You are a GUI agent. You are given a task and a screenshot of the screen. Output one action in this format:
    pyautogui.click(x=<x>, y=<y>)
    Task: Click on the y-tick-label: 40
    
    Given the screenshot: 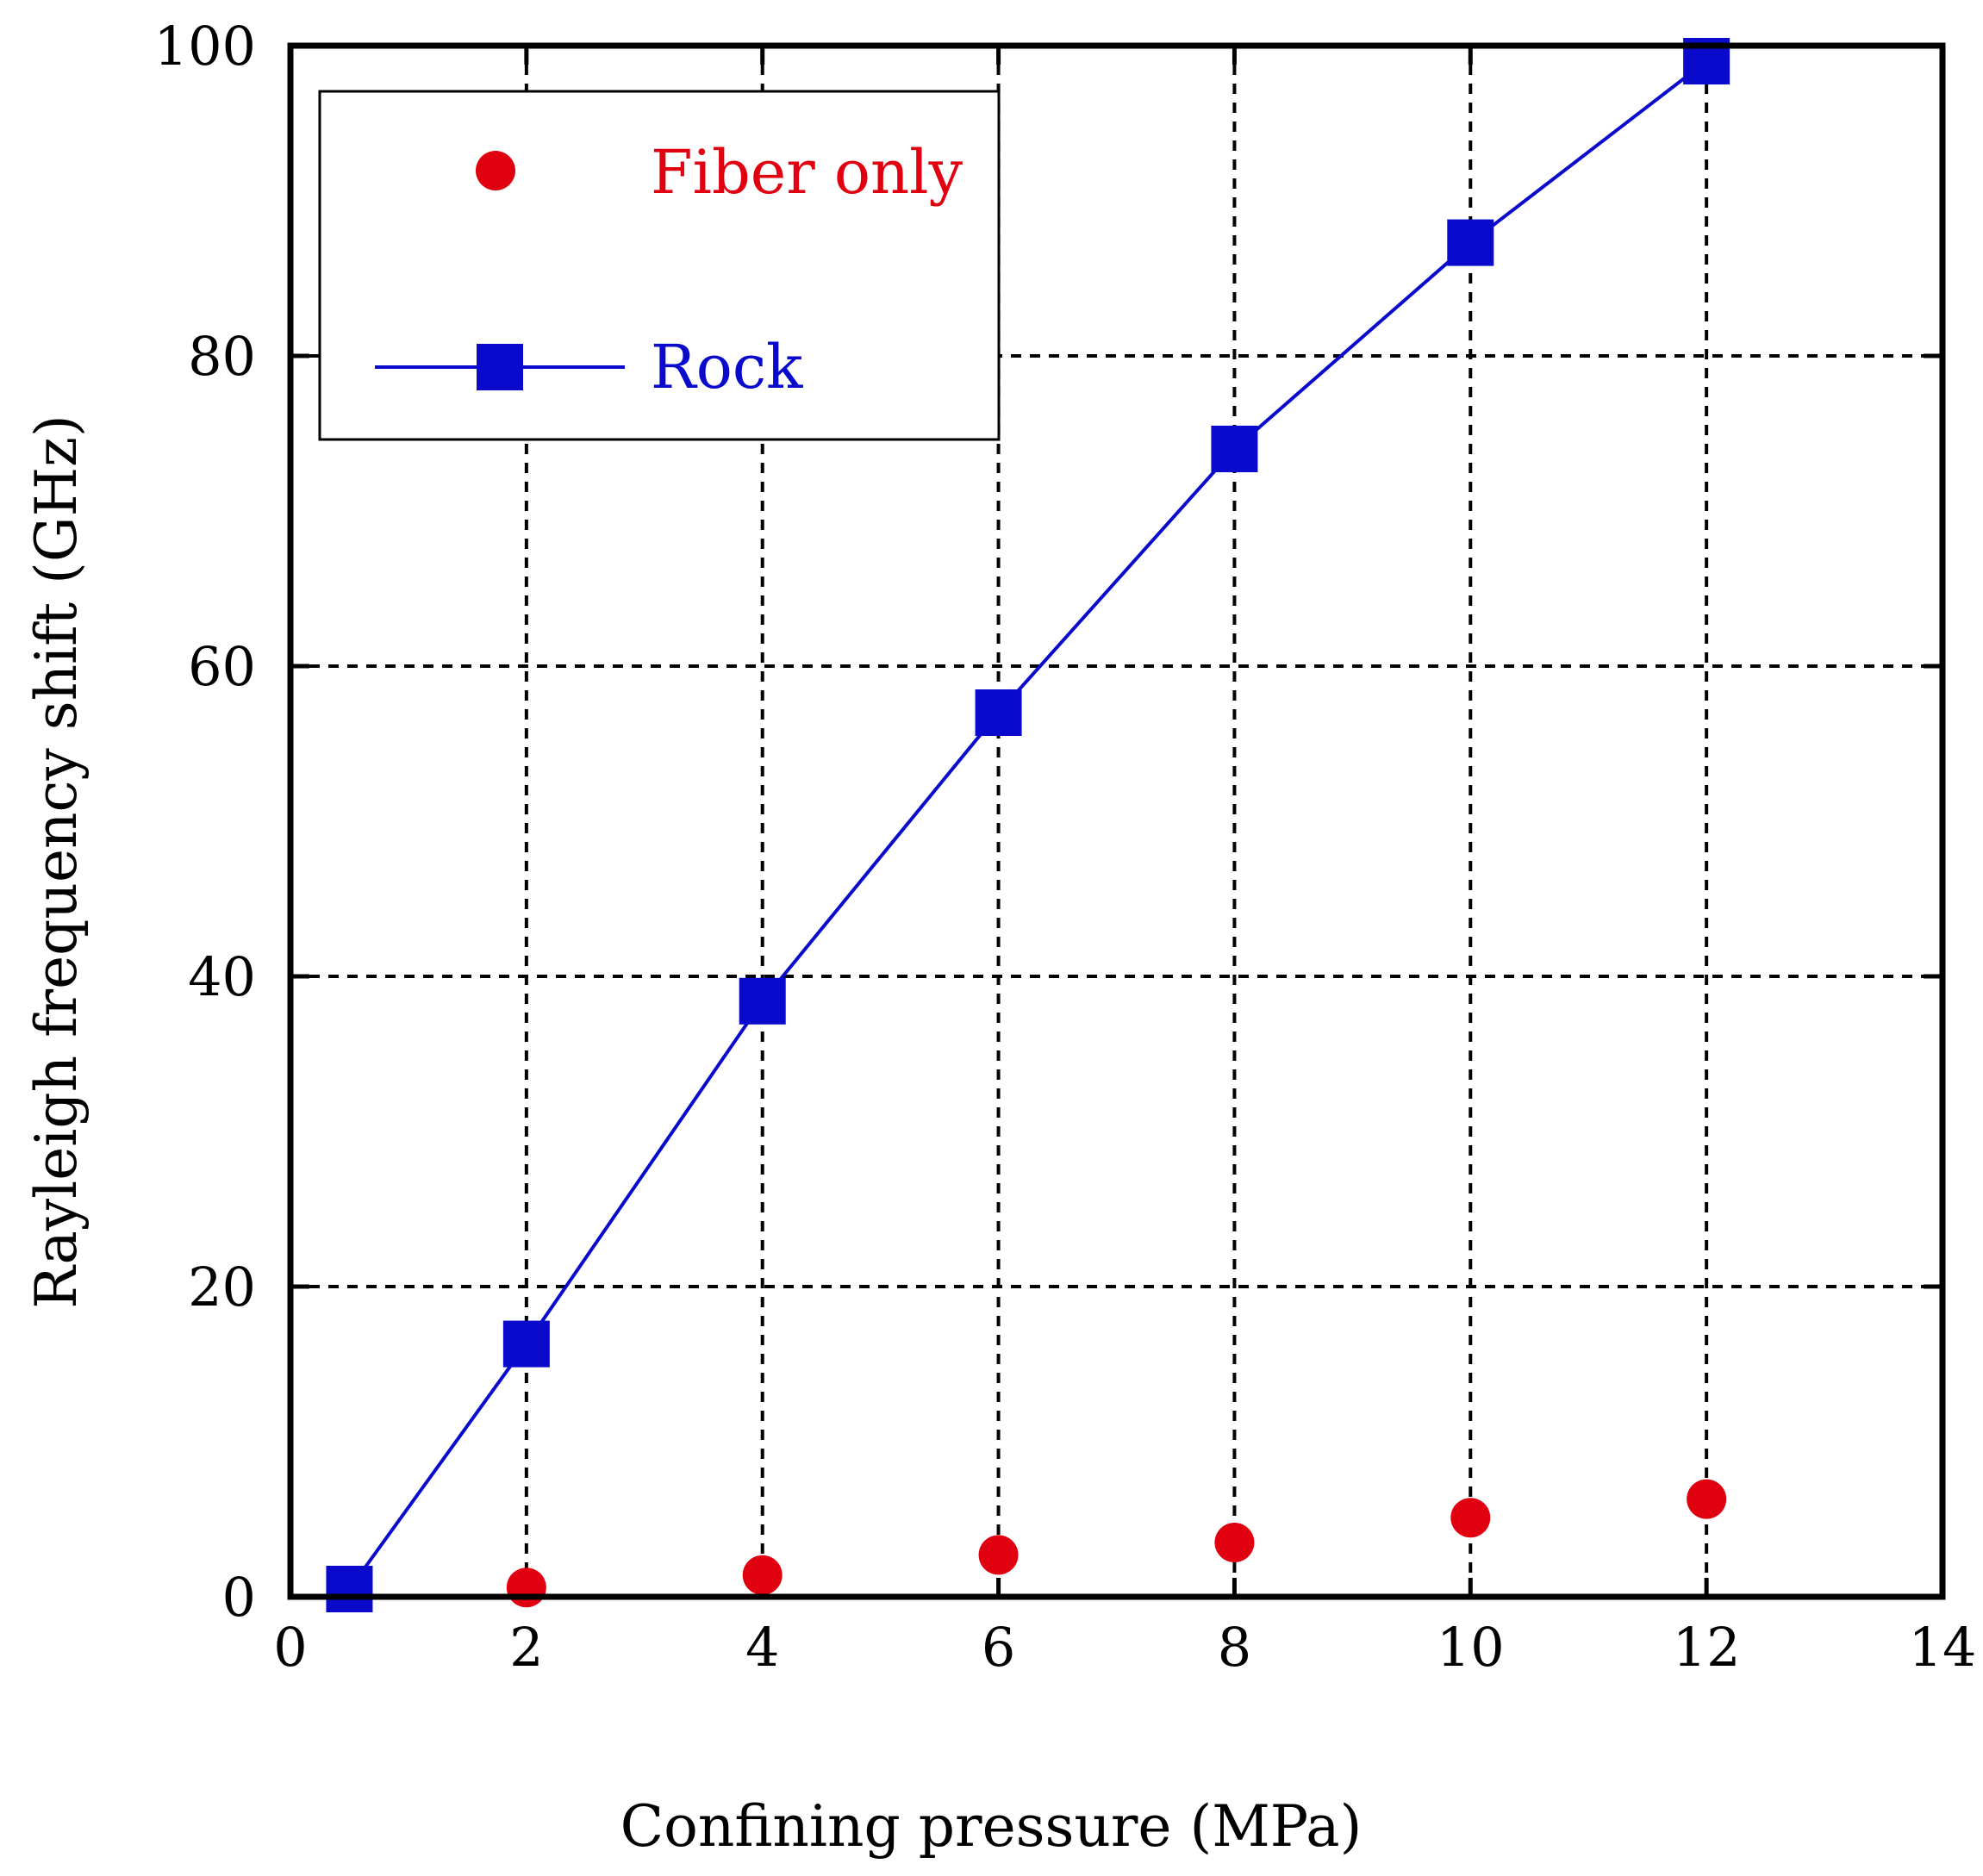 What is the action you would take?
    pyautogui.click(x=222, y=976)
    